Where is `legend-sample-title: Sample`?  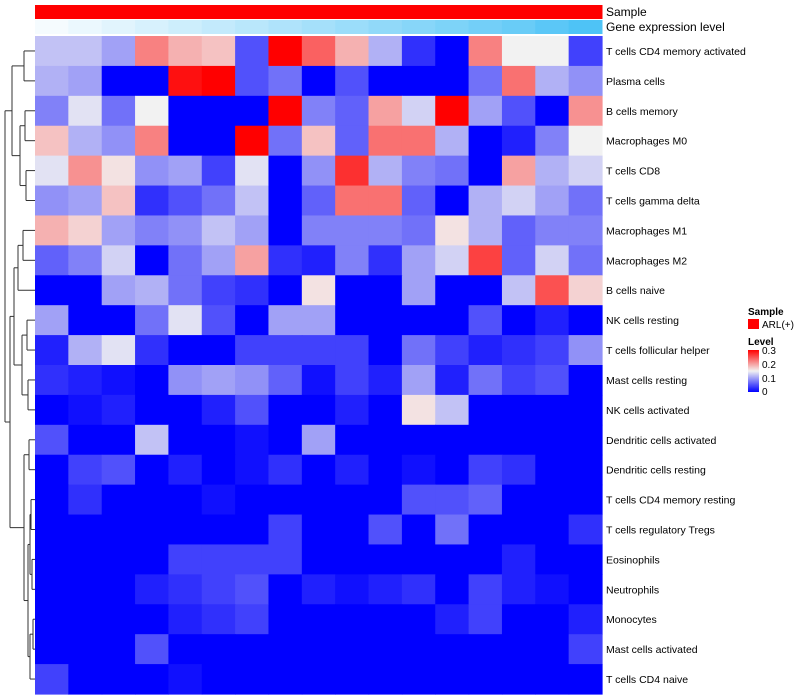
legend-sample-title: Sample is located at coordinates (766, 312).